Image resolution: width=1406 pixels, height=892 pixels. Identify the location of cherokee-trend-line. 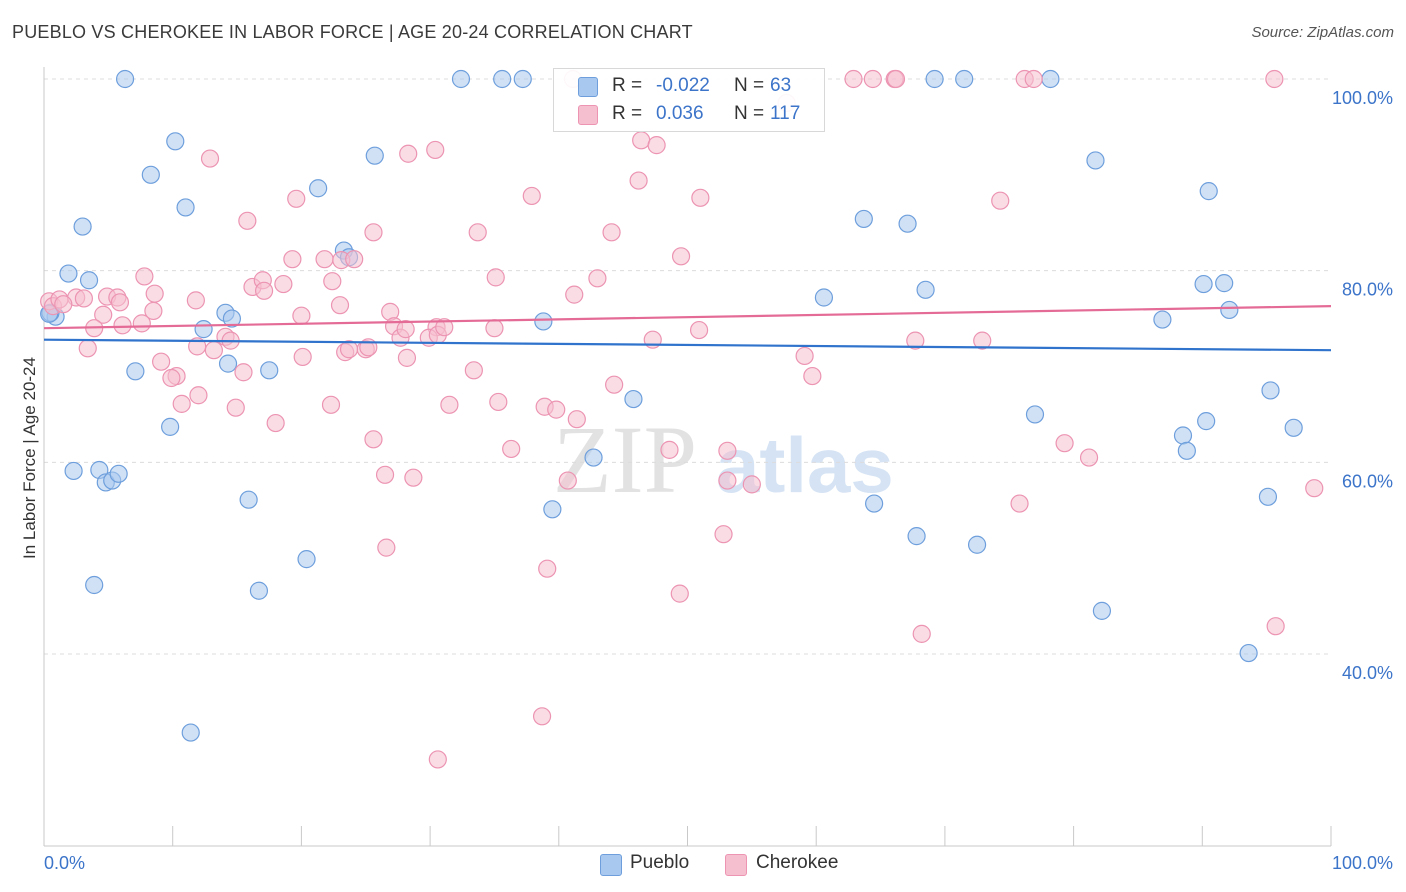
(687, 317).